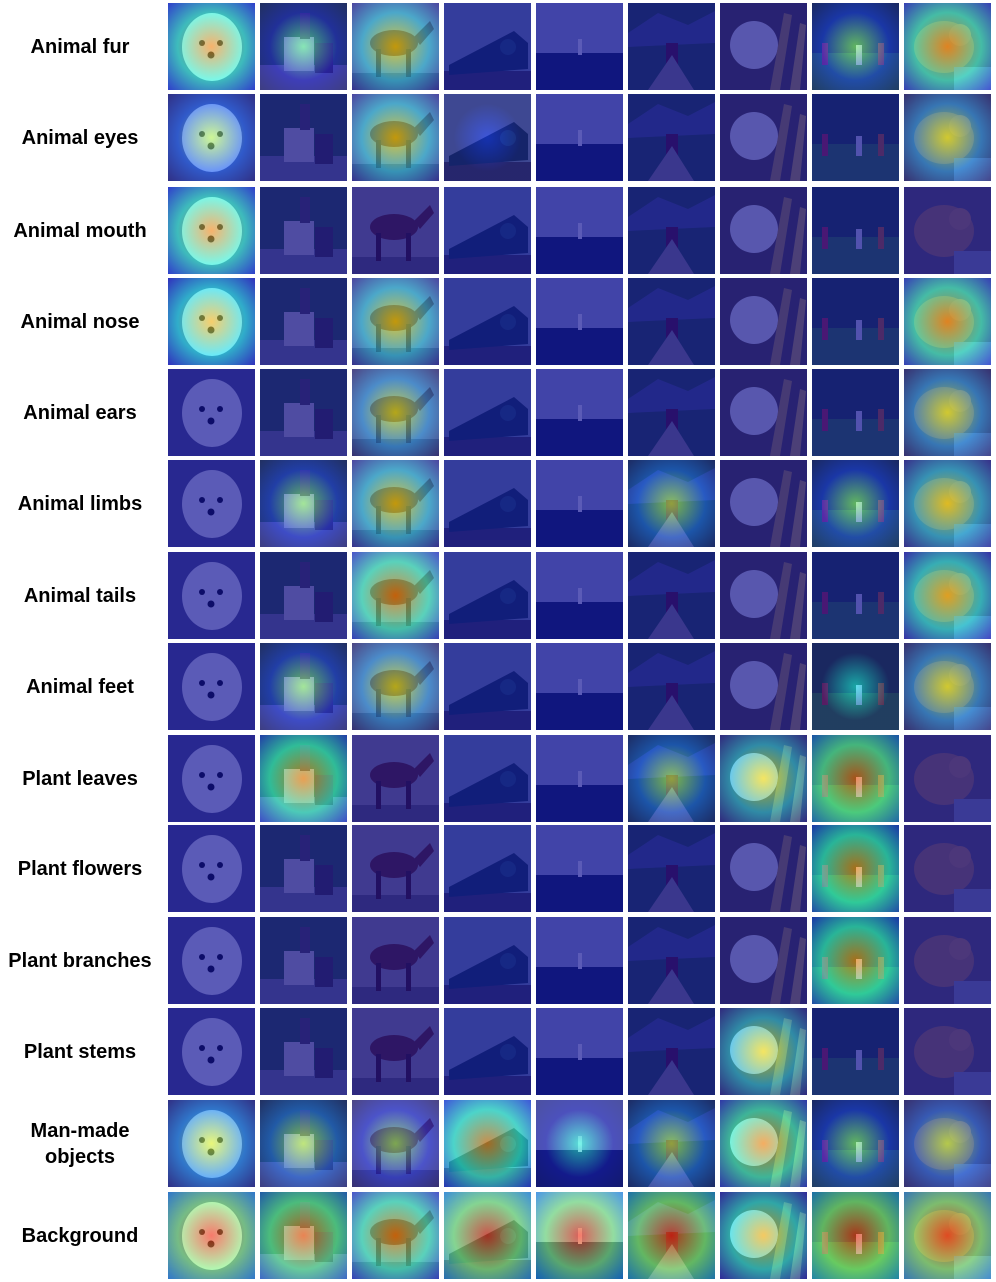  What do you see at coordinates (80, 412) in the screenshot?
I see `row-label: Animal ears` at bounding box center [80, 412].